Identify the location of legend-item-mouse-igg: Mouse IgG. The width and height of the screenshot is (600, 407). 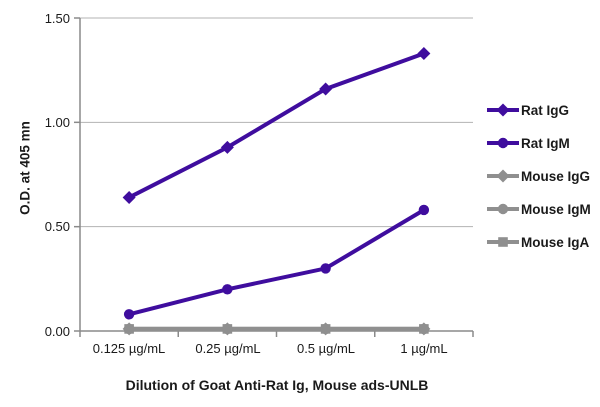
(538, 176).